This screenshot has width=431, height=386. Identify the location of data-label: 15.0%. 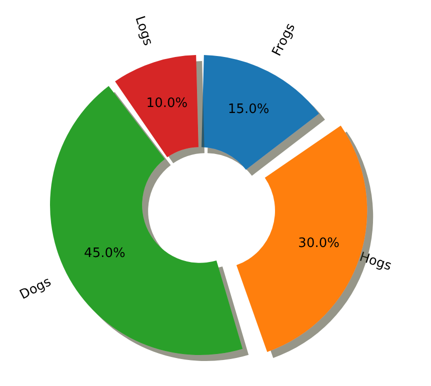
(249, 110).